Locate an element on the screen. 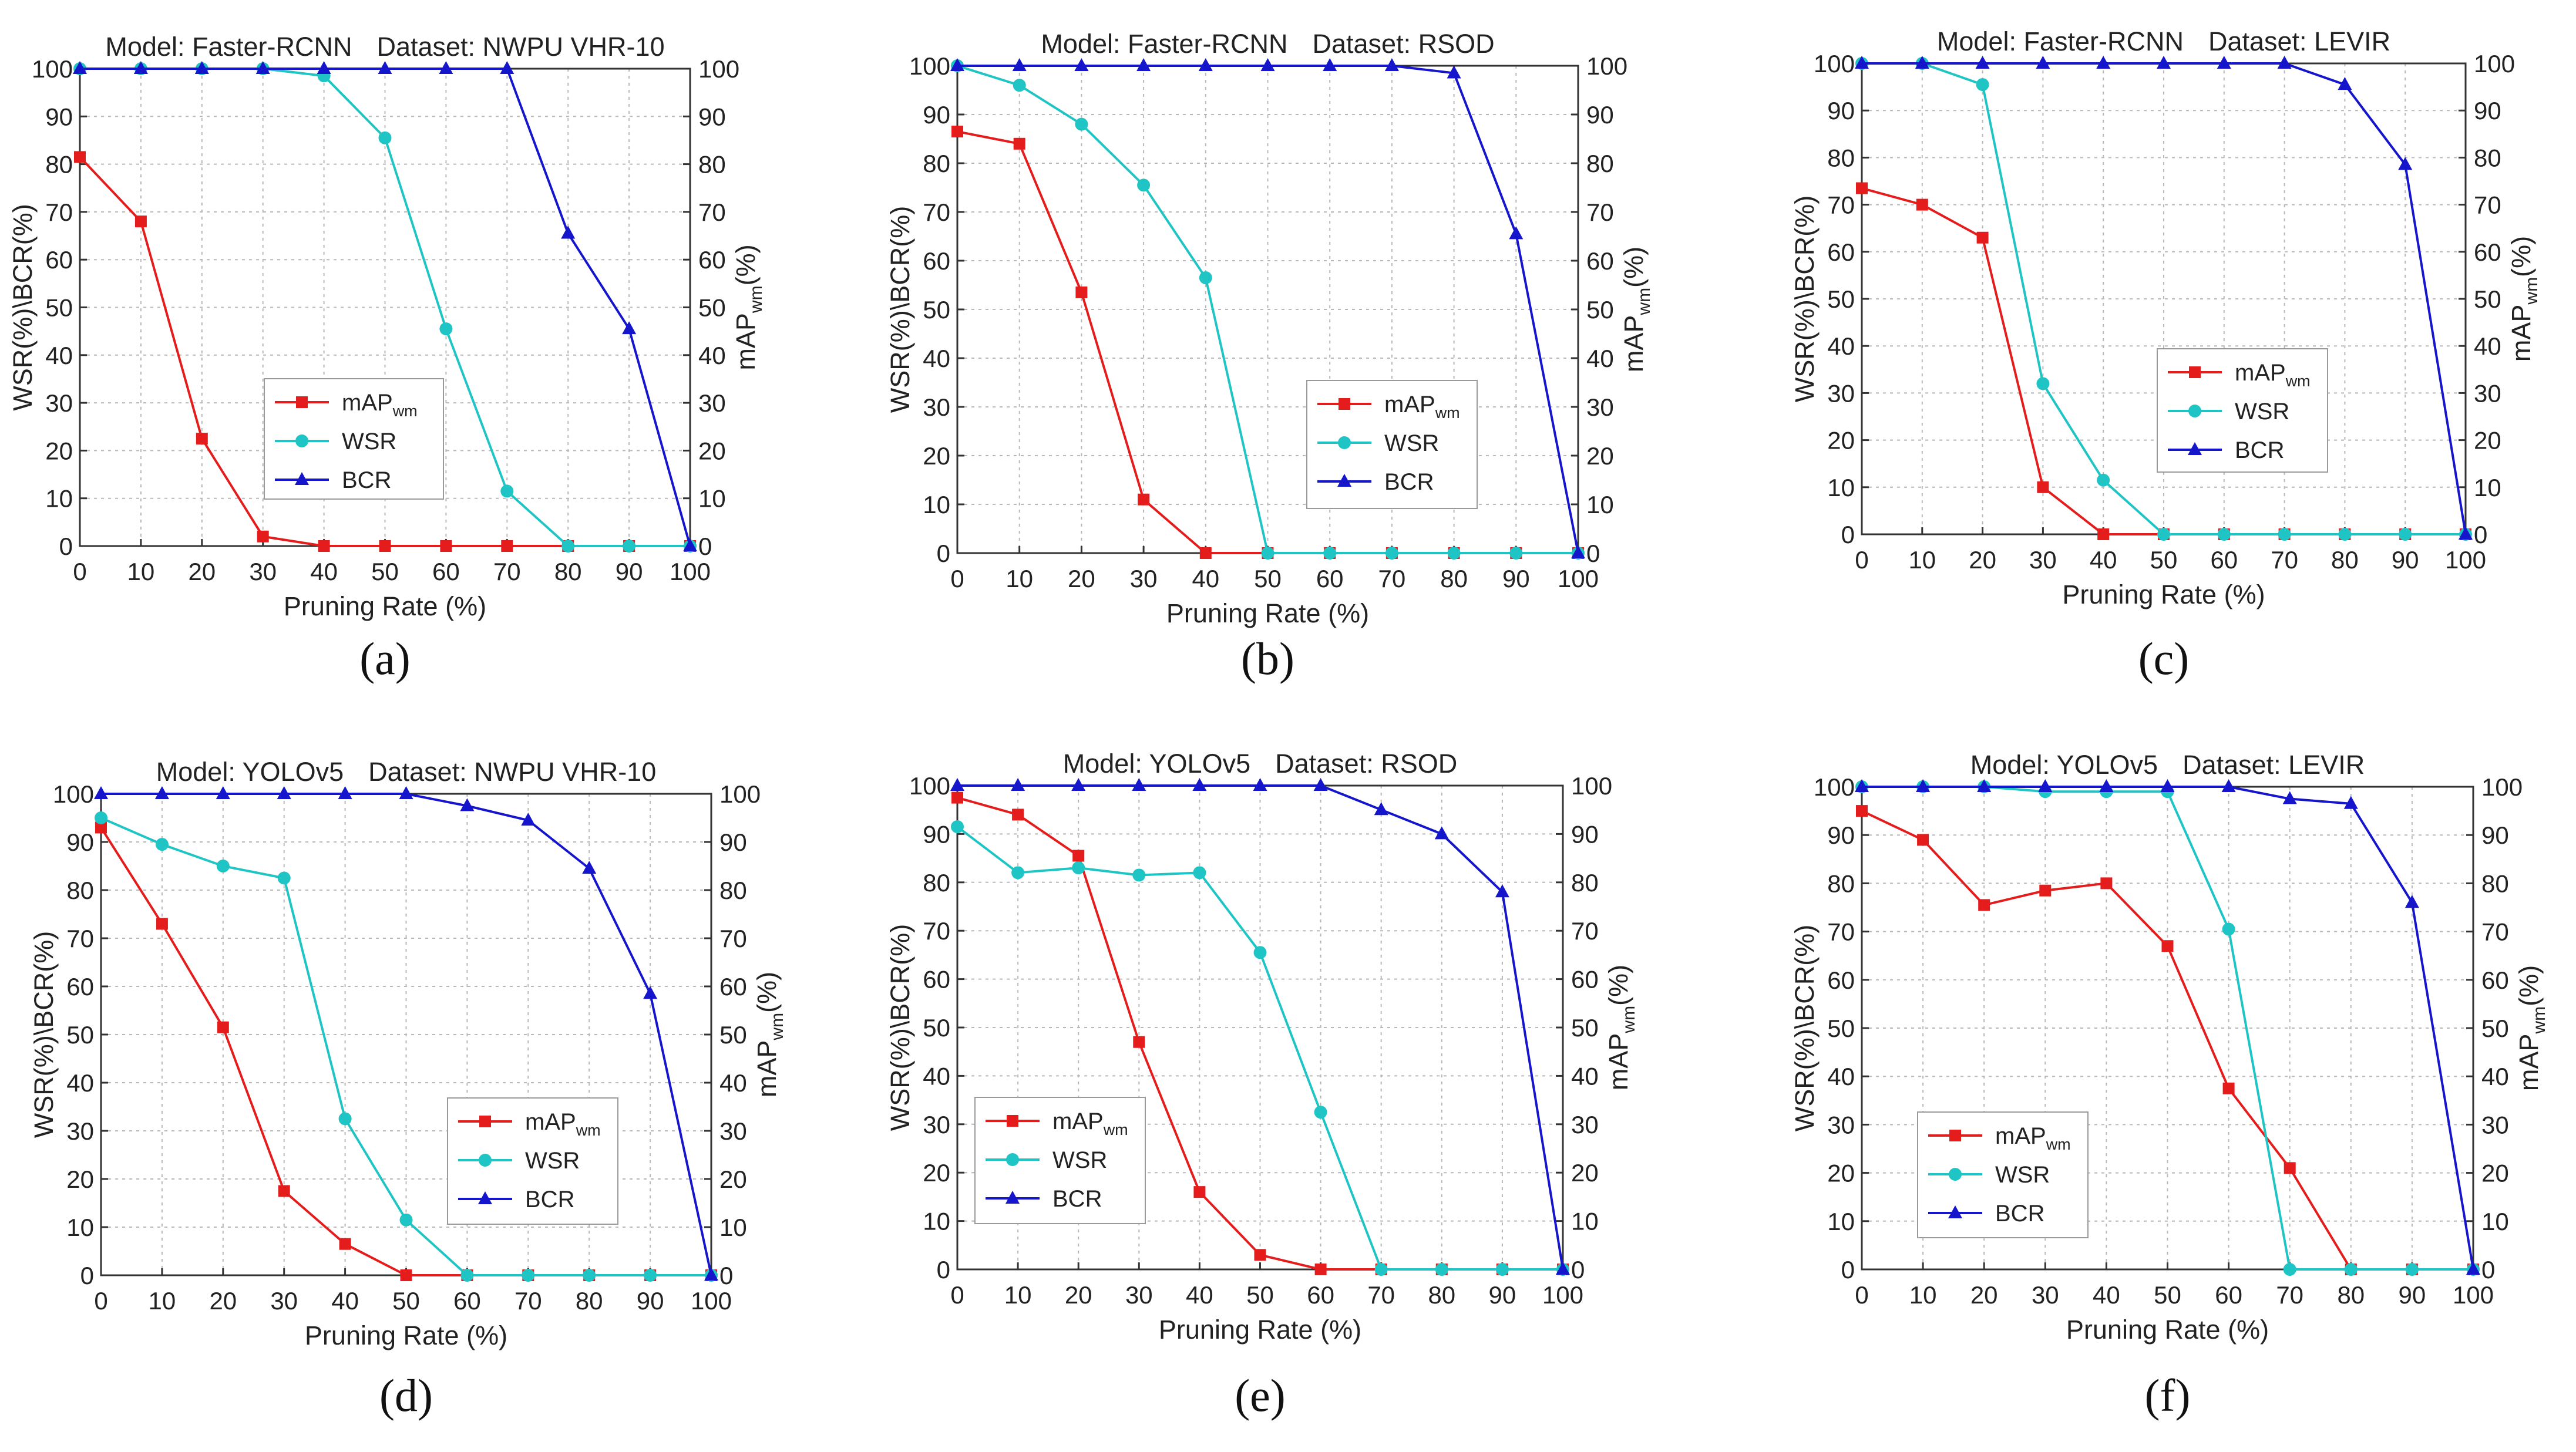 This screenshot has height=1452, width=2576. y-axis-label-left: WSR(%)\BCR(%) is located at coordinates (44, 1034).